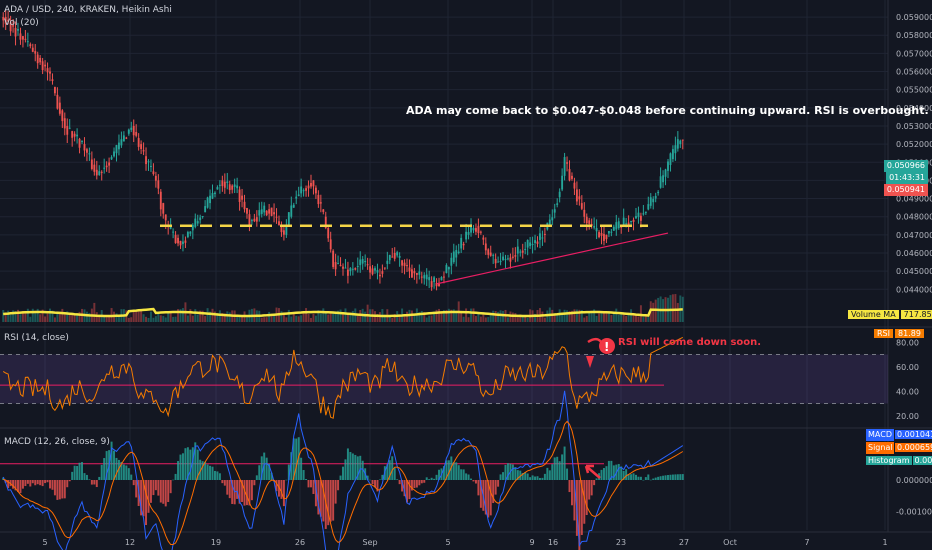  What do you see at coordinates (44, 542) in the screenshot?
I see `x-tick-label: 5` at bounding box center [44, 542].